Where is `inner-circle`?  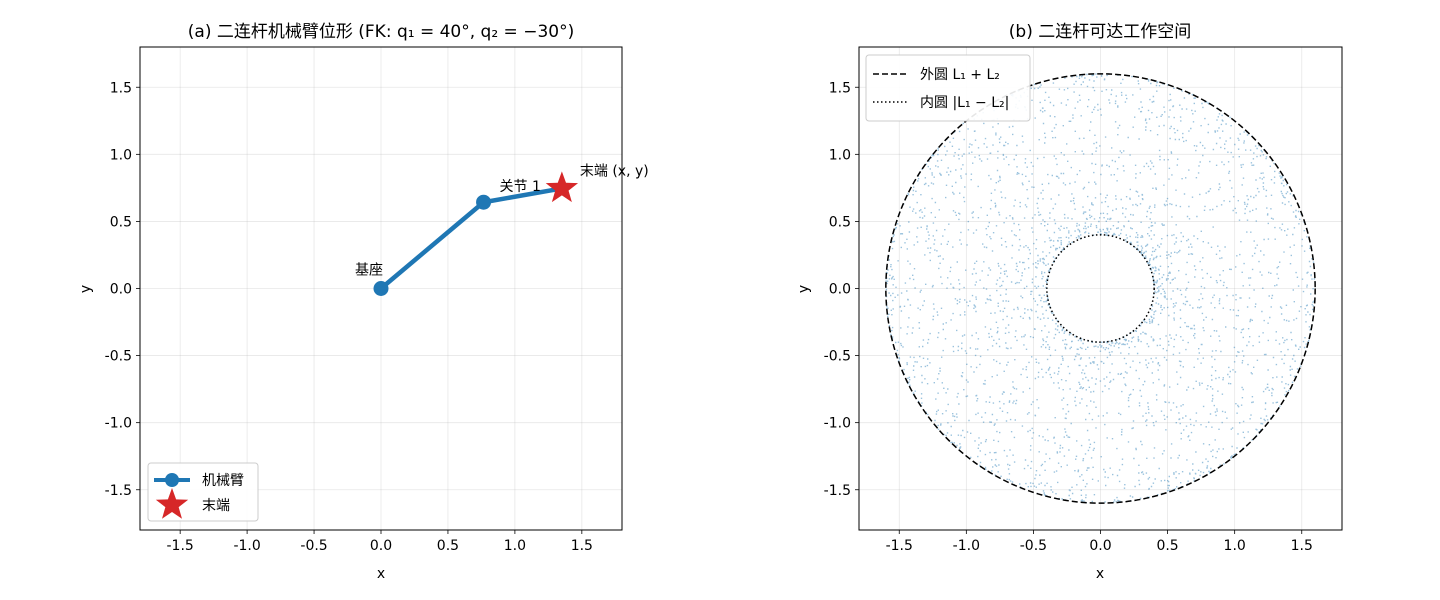
inner-circle is located at coordinates (1100, 288).